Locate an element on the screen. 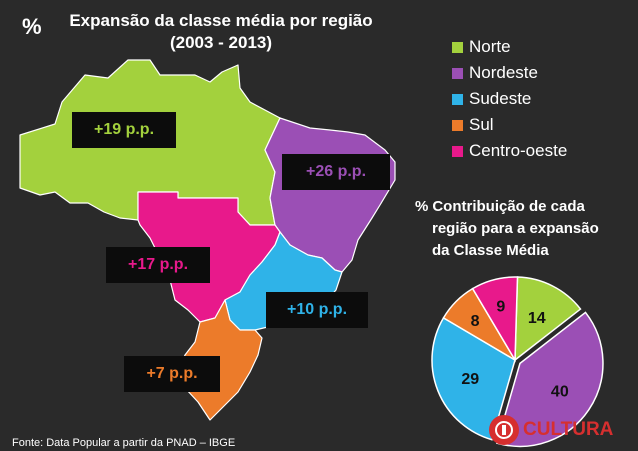 The height and width of the screenshot is (451, 638). title-line-2: (2003 - 2013) is located at coordinates (221, 42).